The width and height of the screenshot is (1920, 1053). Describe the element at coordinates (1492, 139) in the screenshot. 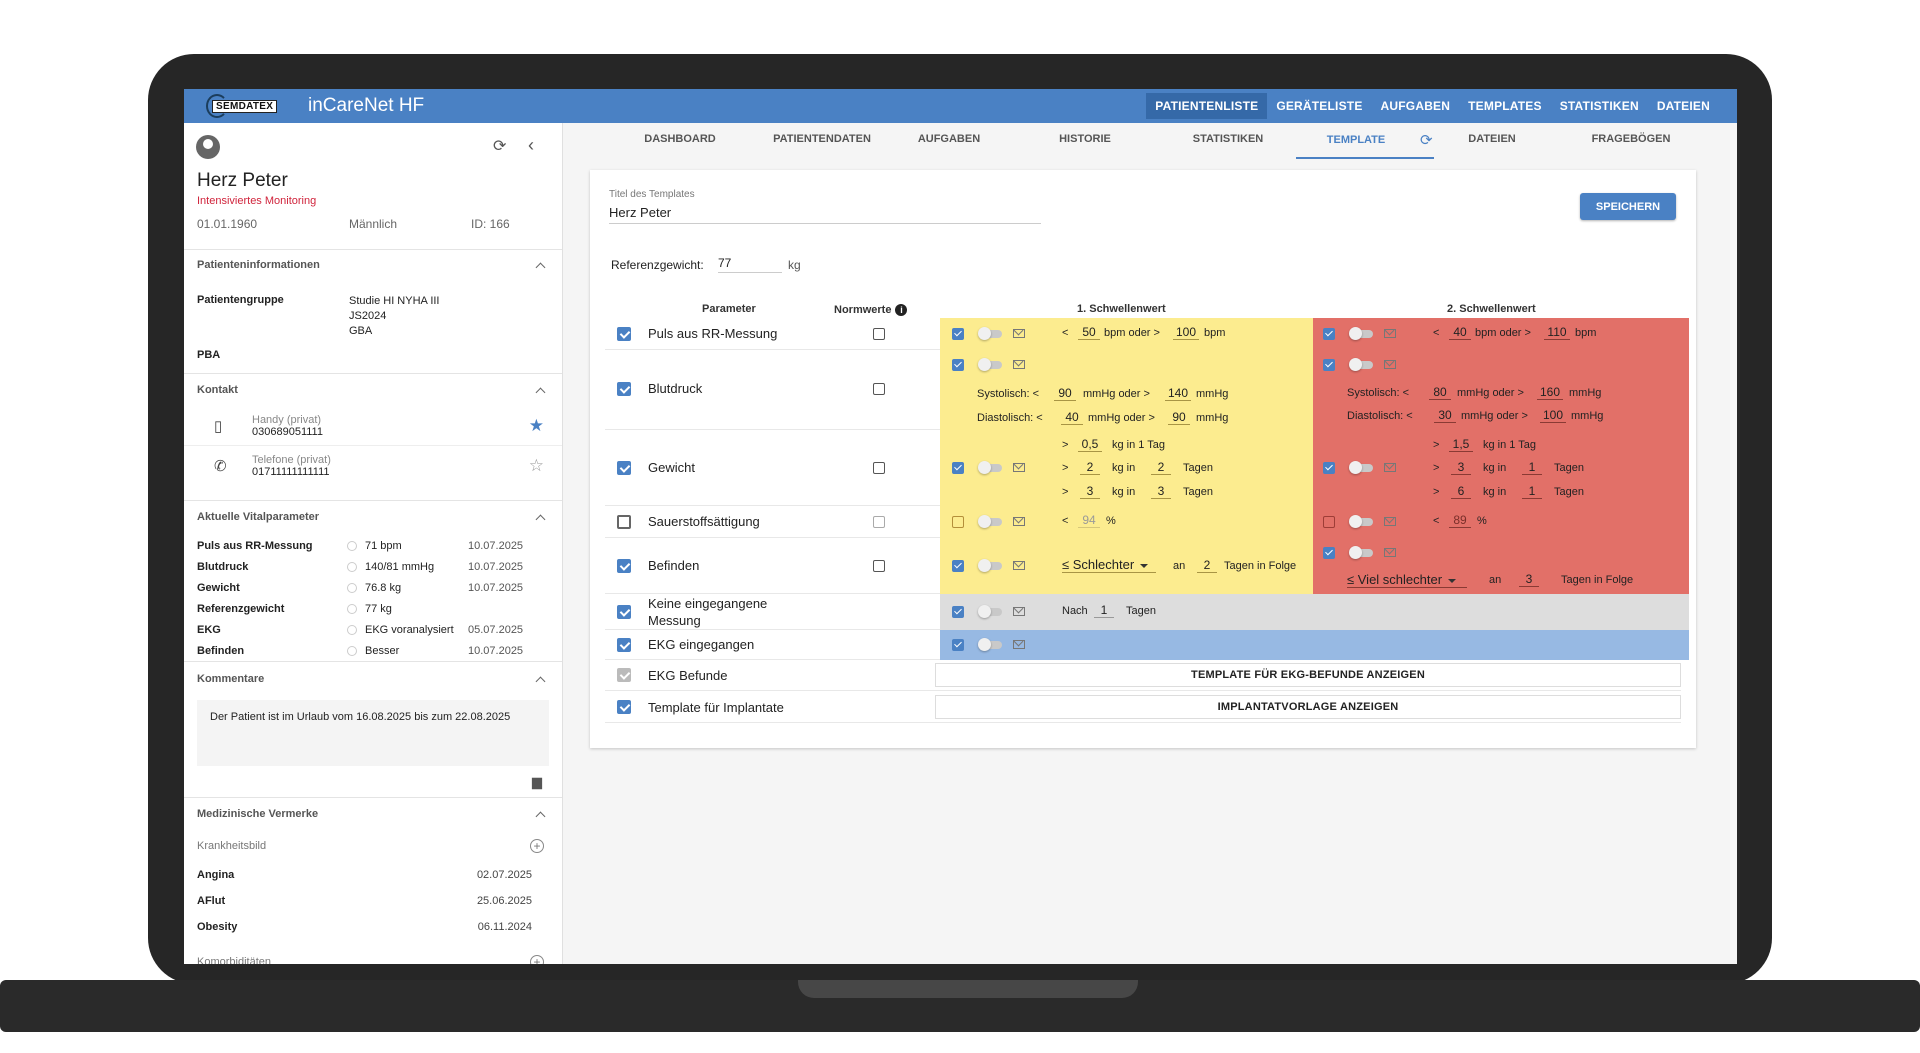

I see `tab-dateien: DATEIEN` at that location.